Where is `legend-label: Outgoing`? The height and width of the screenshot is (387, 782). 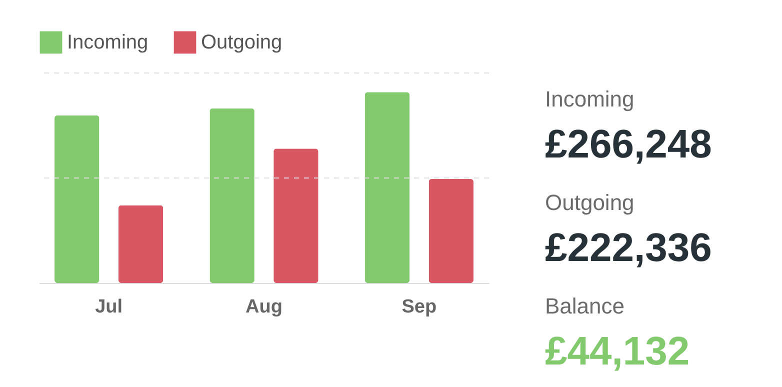
legend-label: Outgoing is located at coordinates (241, 42).